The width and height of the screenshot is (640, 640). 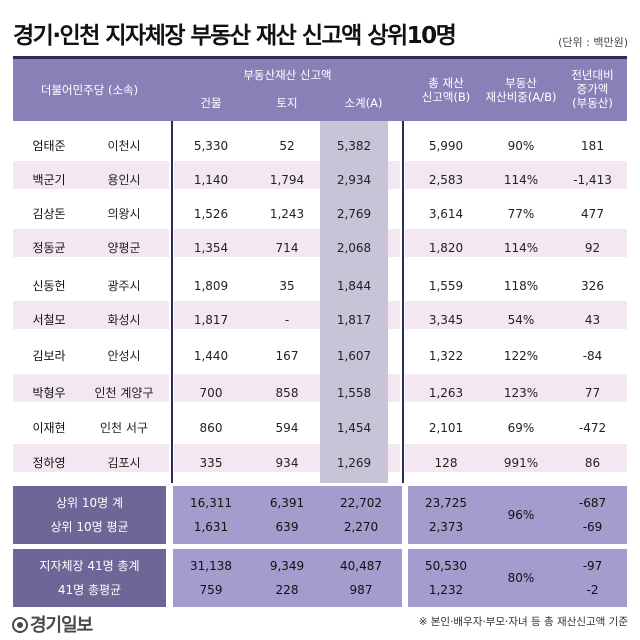 I want to click on ratio-value: 114%, so click(x=521, y=248).